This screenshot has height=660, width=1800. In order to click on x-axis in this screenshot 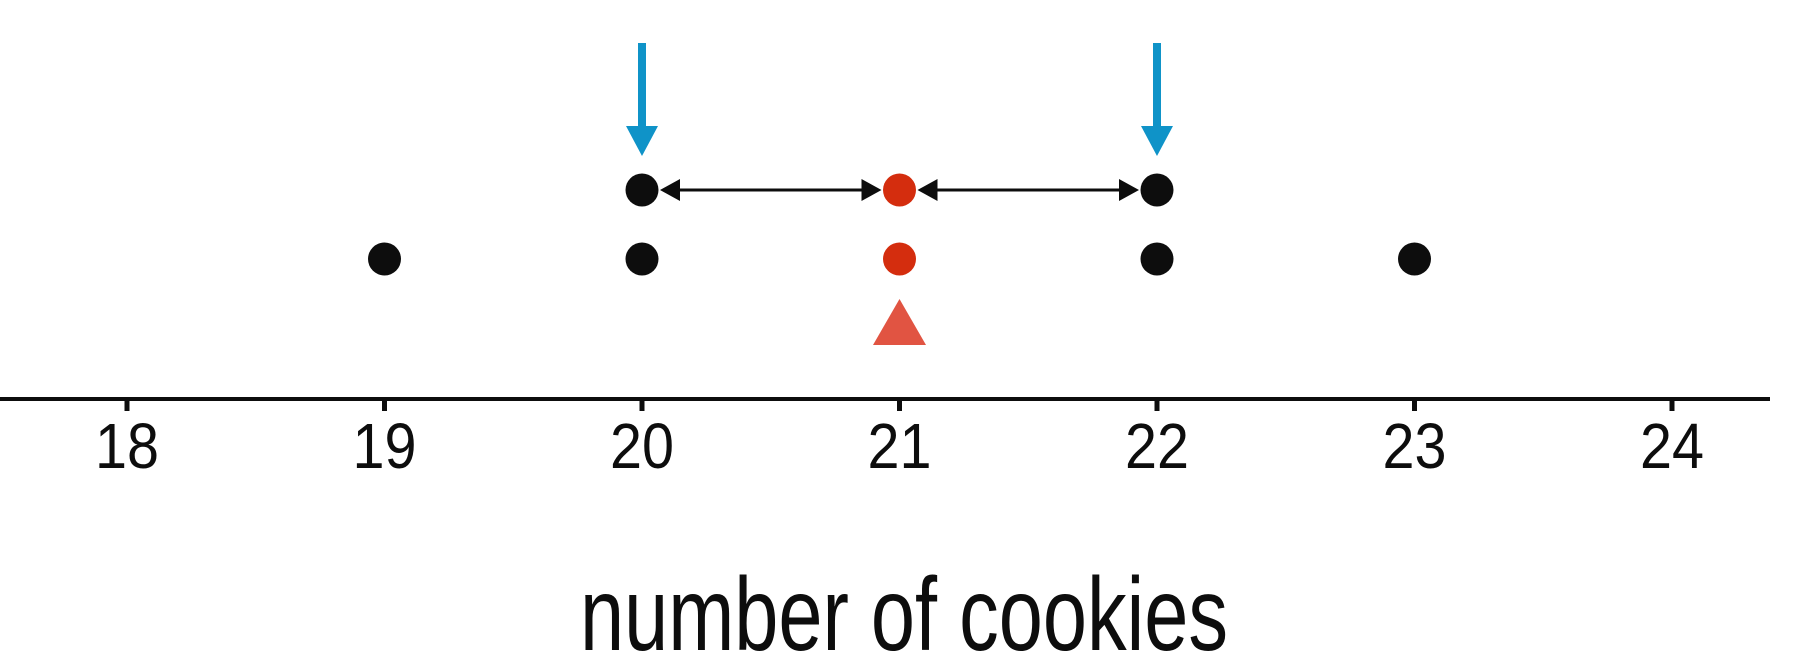, I will do `click(885, 404)`.